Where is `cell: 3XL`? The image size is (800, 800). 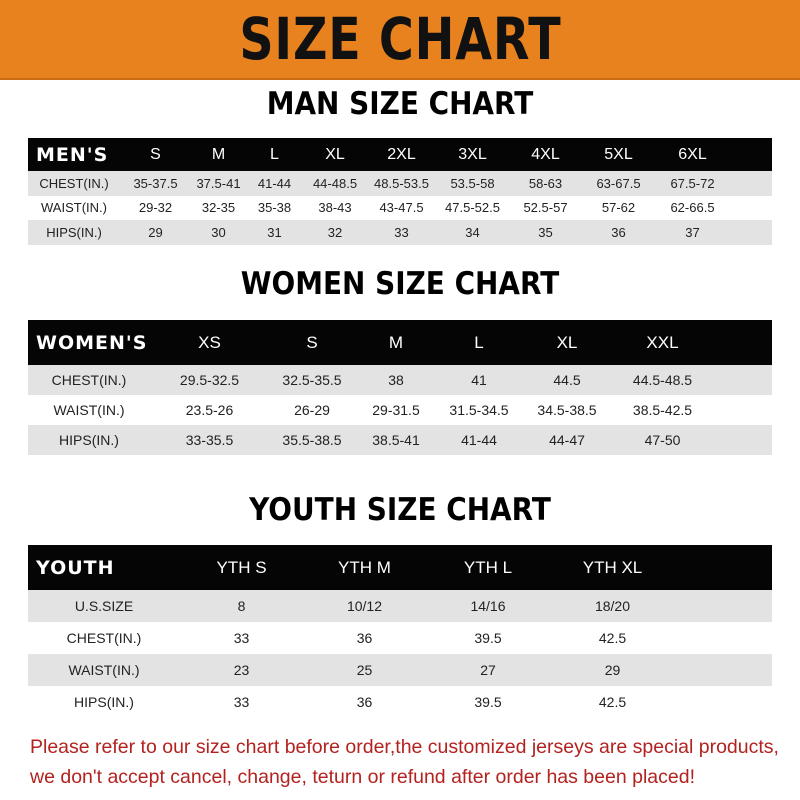
cell: 3XL is located at coordinates (472, 154).